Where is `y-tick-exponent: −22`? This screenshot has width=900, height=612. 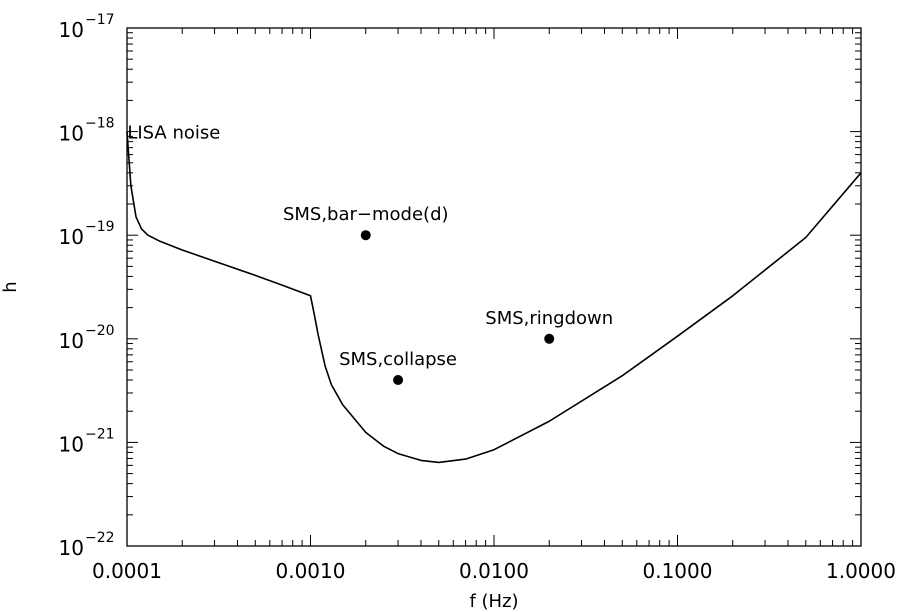 y-tick-exponent: −22 is located at coordinates (100, 538).